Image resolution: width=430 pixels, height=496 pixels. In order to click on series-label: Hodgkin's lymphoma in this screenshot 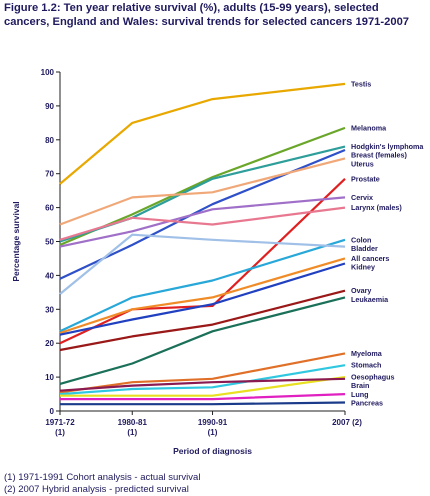, I will do `click(387, 146)`.